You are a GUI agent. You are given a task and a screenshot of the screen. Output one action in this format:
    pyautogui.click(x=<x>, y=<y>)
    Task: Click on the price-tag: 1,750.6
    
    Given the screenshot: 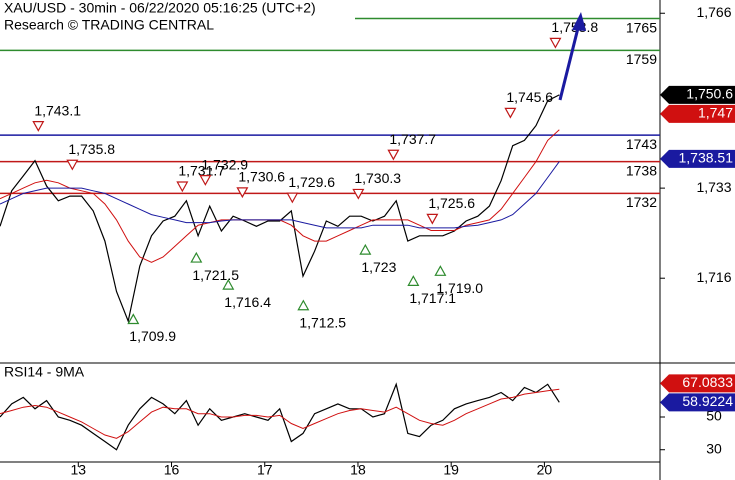 What is the action you would take?
    pyautogui.click(x=697, y=95)
    